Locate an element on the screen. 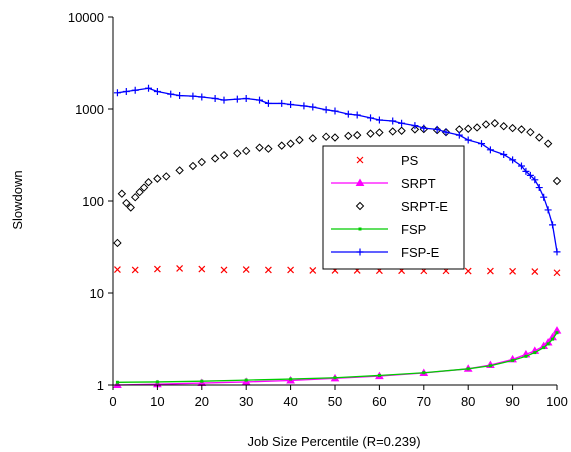 This screenshot has height=452, width=571. x-tick-label: 40 is located at coordinates (290, 401).